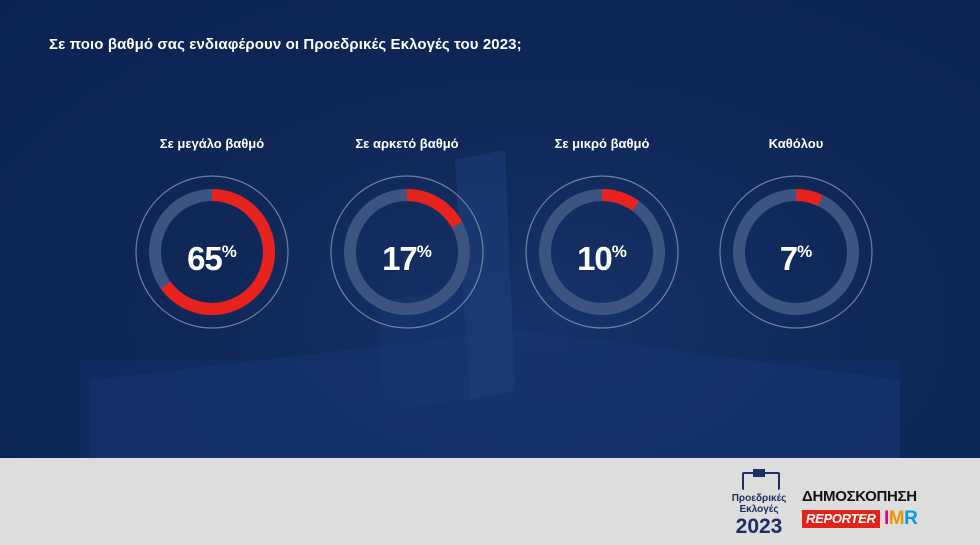 The image size is (980, 545). Describe the element at coordinates (212, 143) in the screenshot. I see `donut-label: Σε μεγάλο βαθμό` at that location.